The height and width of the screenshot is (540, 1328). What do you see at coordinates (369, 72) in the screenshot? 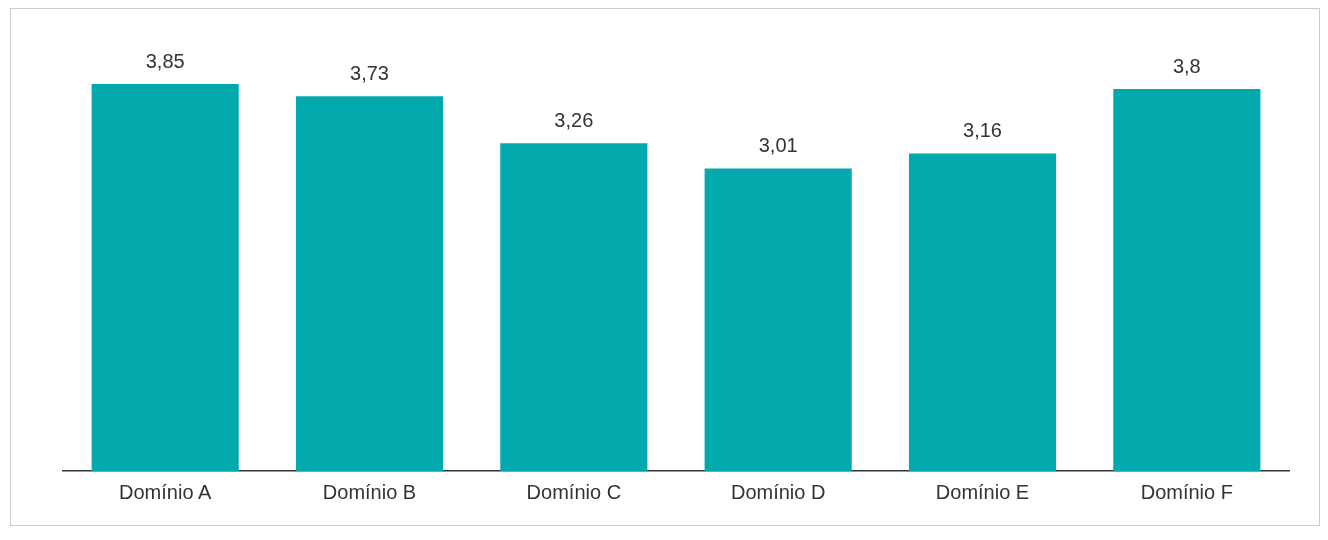
I see `data-label: 3,73` at bounding box center [369, 72].